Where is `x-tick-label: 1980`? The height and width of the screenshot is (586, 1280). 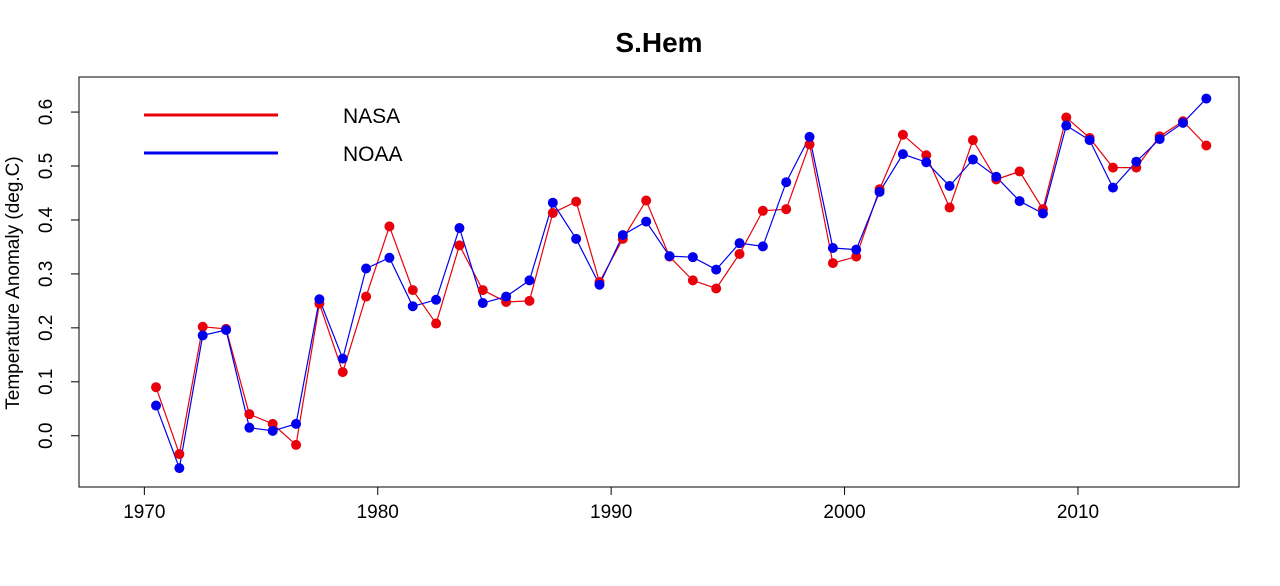
x-tick-label: 1980 is located at coordinates (378, 512).